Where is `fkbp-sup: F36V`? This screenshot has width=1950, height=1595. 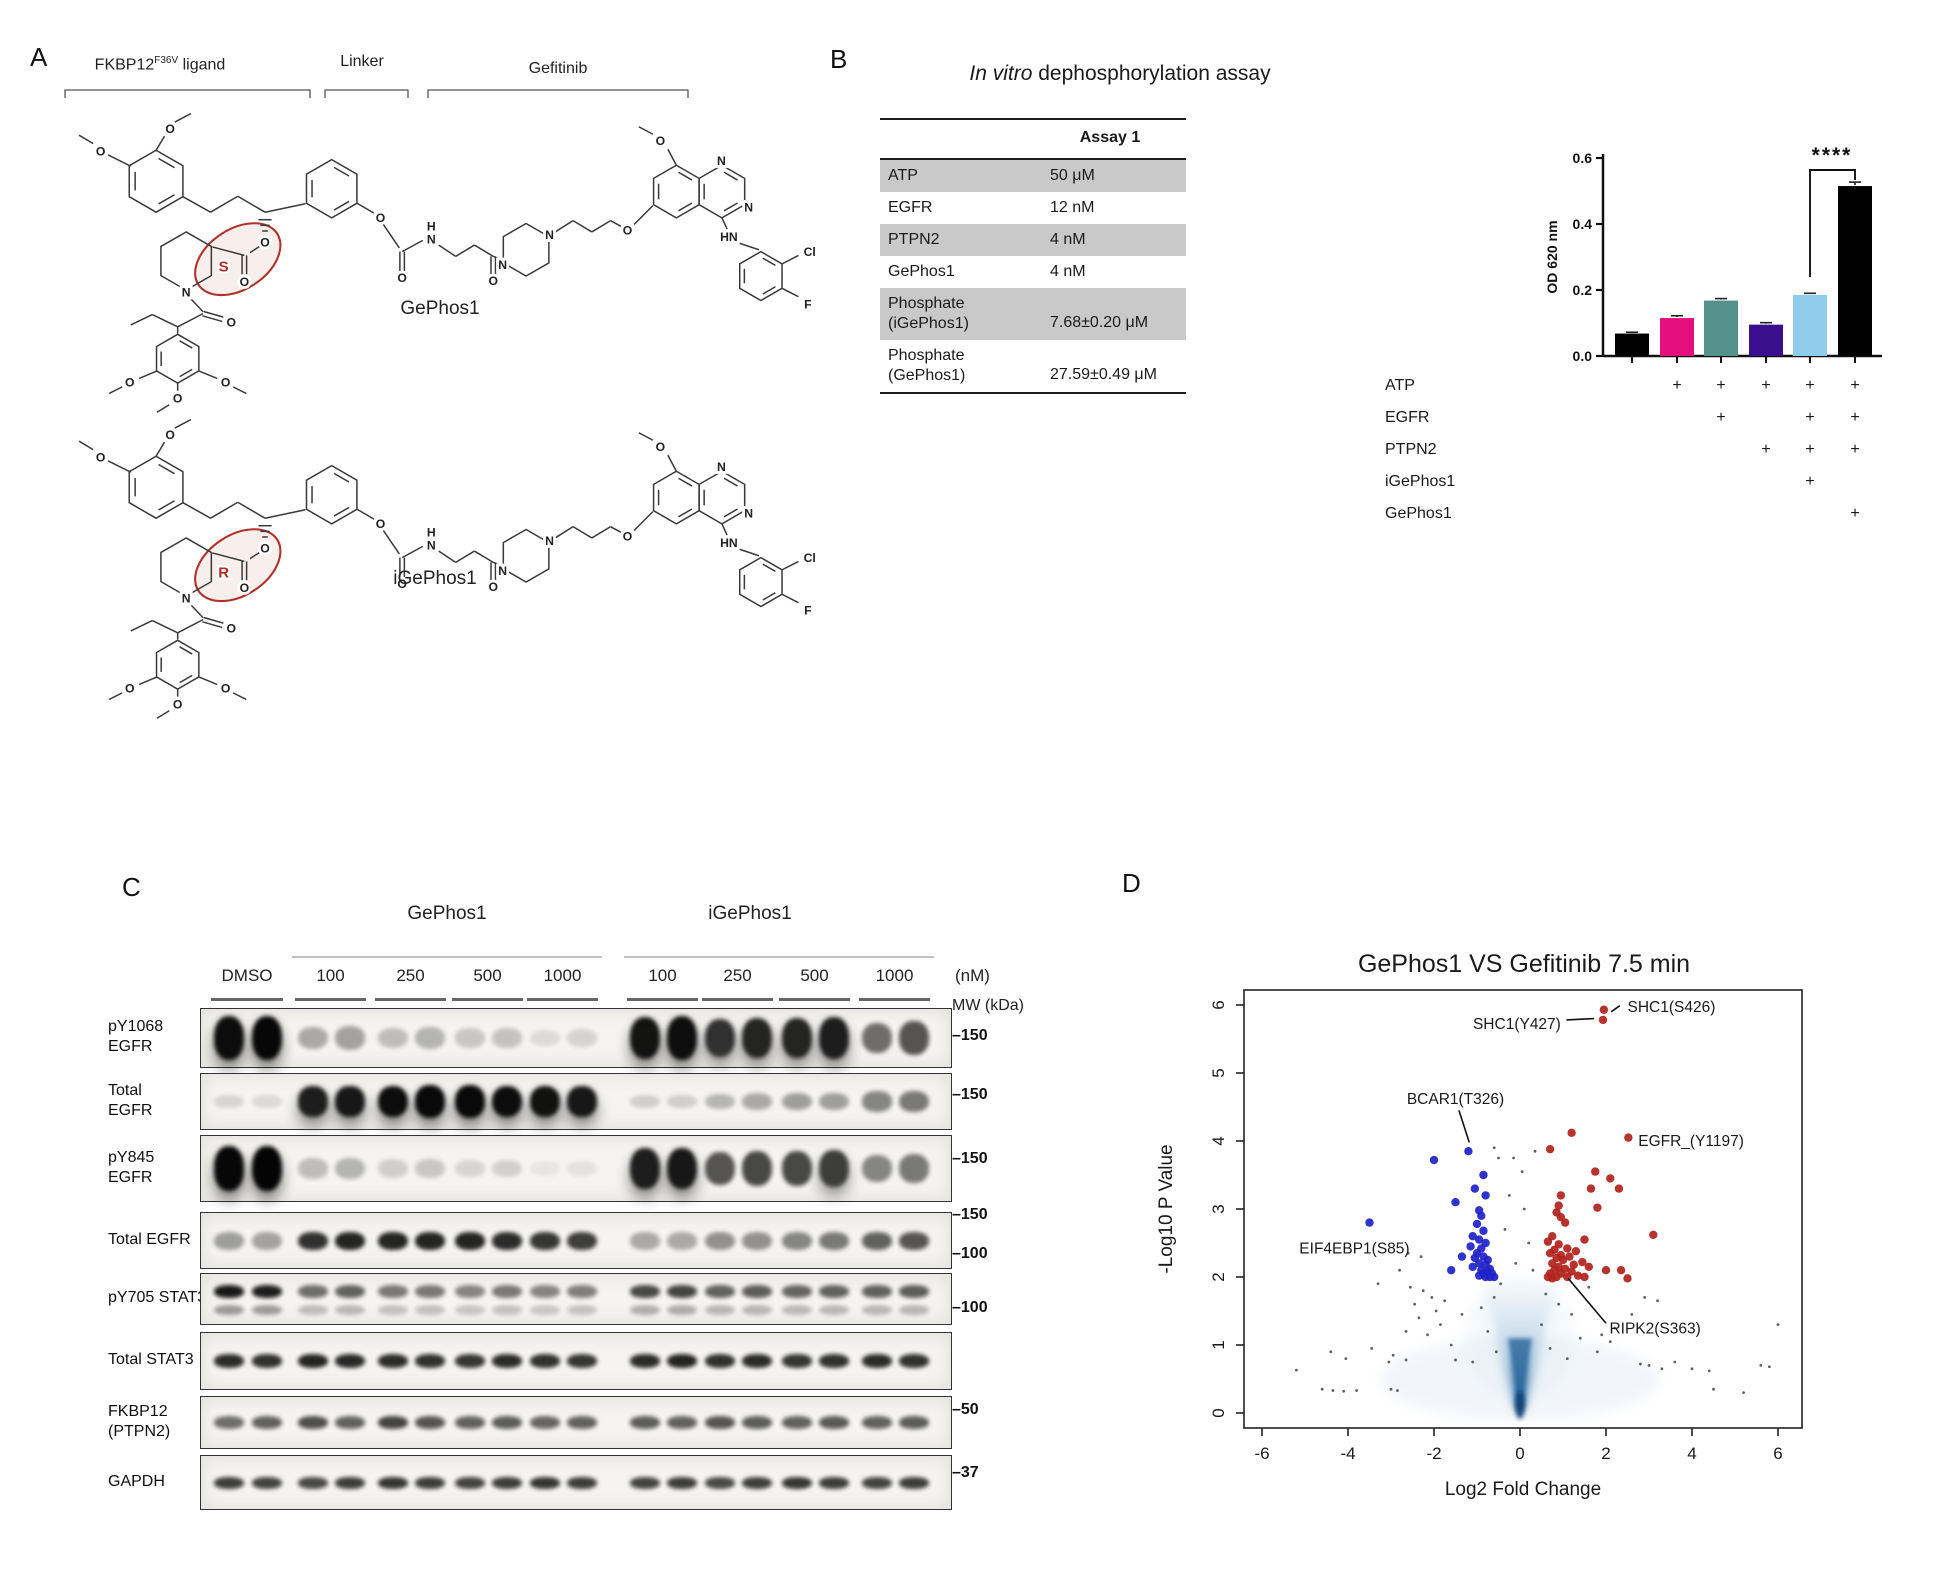 fkbp-sup: F36V is located at coordinates (166, 60).